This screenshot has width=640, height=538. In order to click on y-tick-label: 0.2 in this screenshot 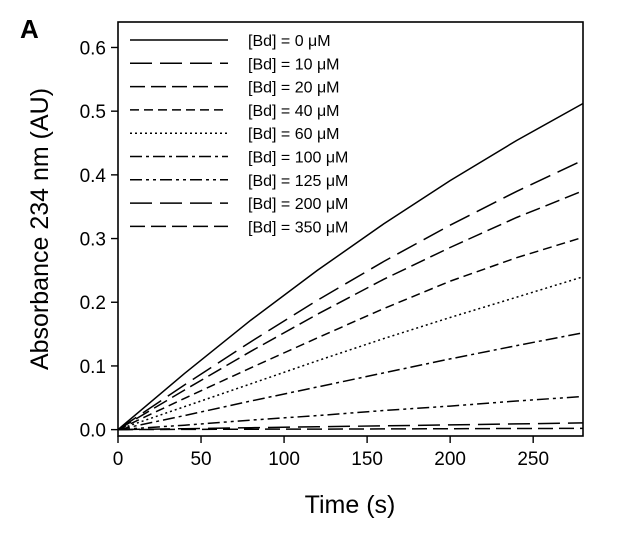, I will do `click(93, 303)`.